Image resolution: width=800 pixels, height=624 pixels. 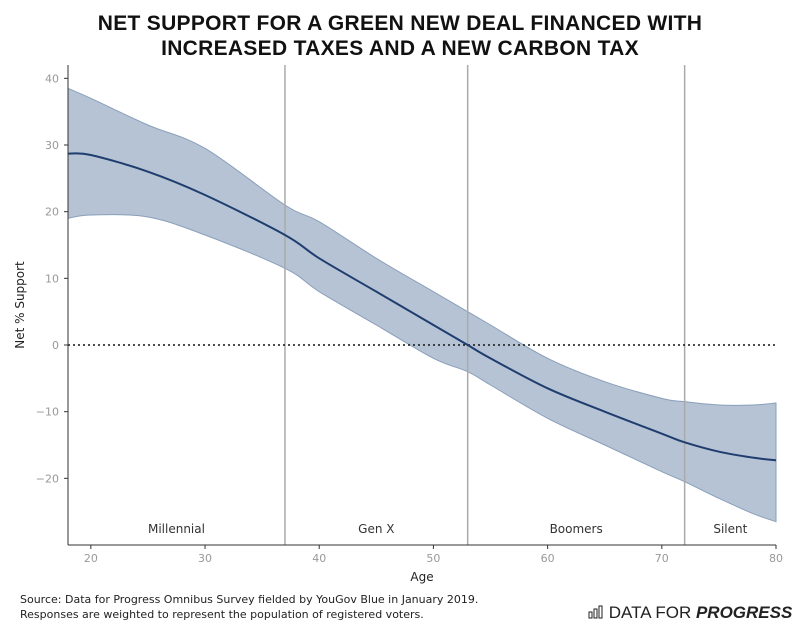 I want to click on y-tick-label: 40, so click(x=52, y=78).